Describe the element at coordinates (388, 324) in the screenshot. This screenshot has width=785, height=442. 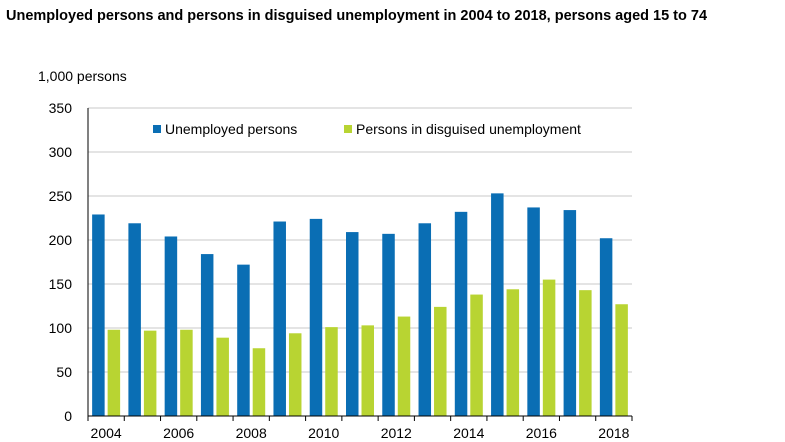
I see `bar-unemployed-2012` at that location.